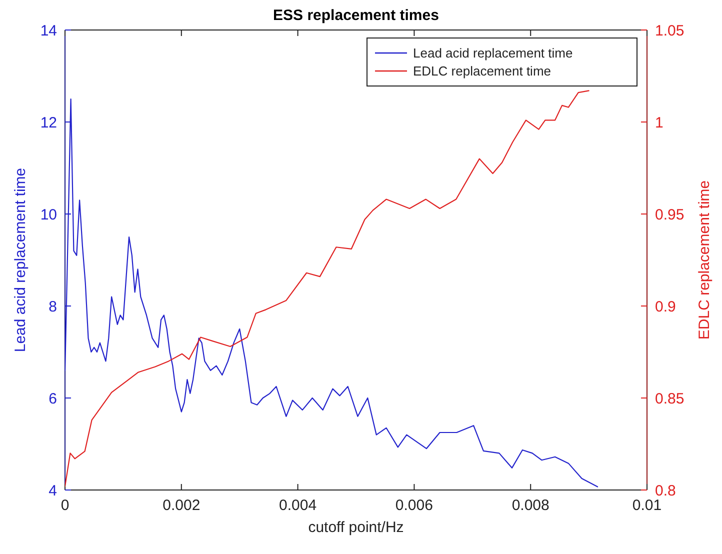  I want to click on x-tick-label: 0.004, so click(298, 505).